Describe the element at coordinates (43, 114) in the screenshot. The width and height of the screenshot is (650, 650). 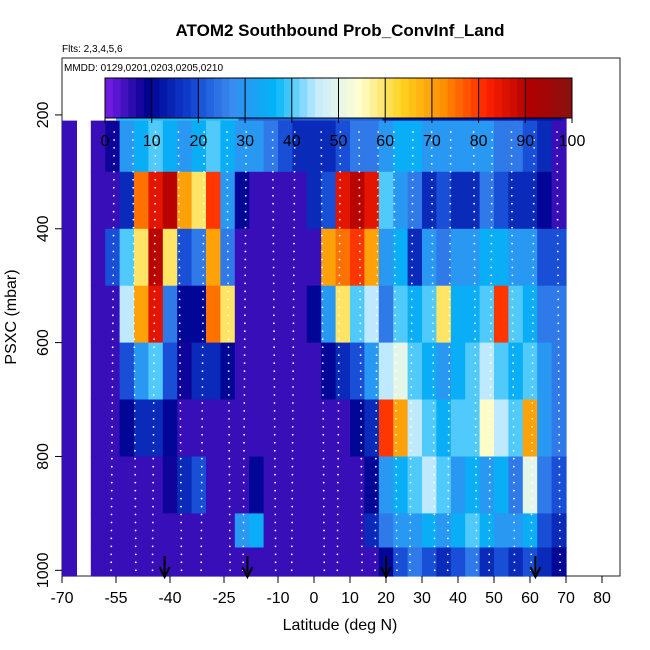
I see `y-tick-label: 200` at that location.